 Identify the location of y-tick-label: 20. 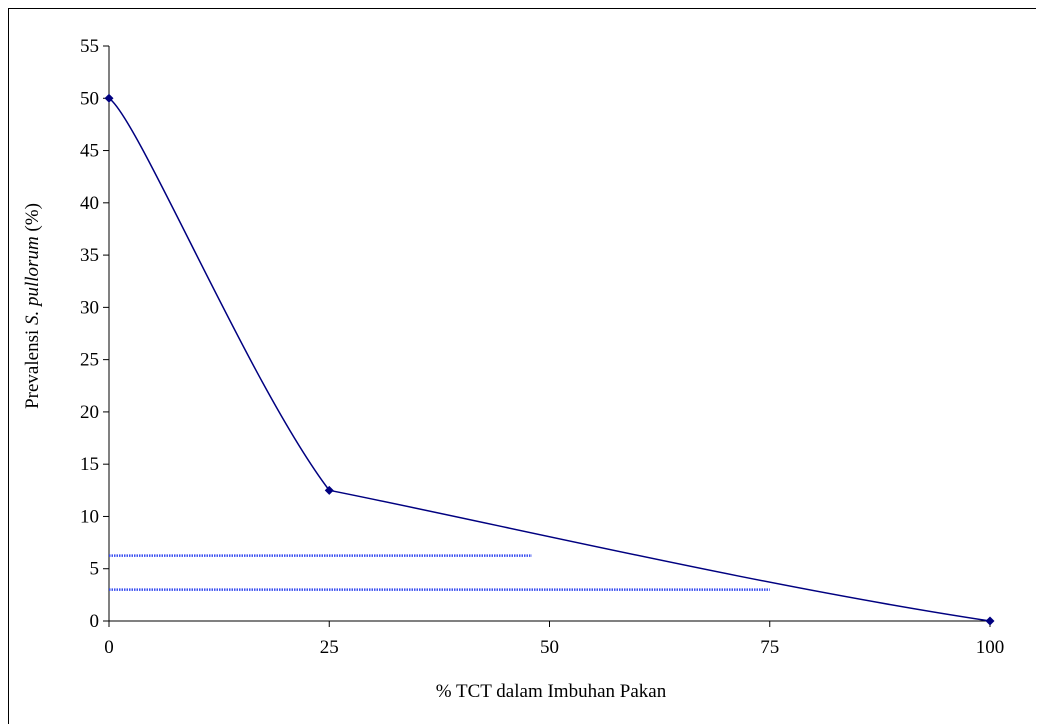
(89, 412).